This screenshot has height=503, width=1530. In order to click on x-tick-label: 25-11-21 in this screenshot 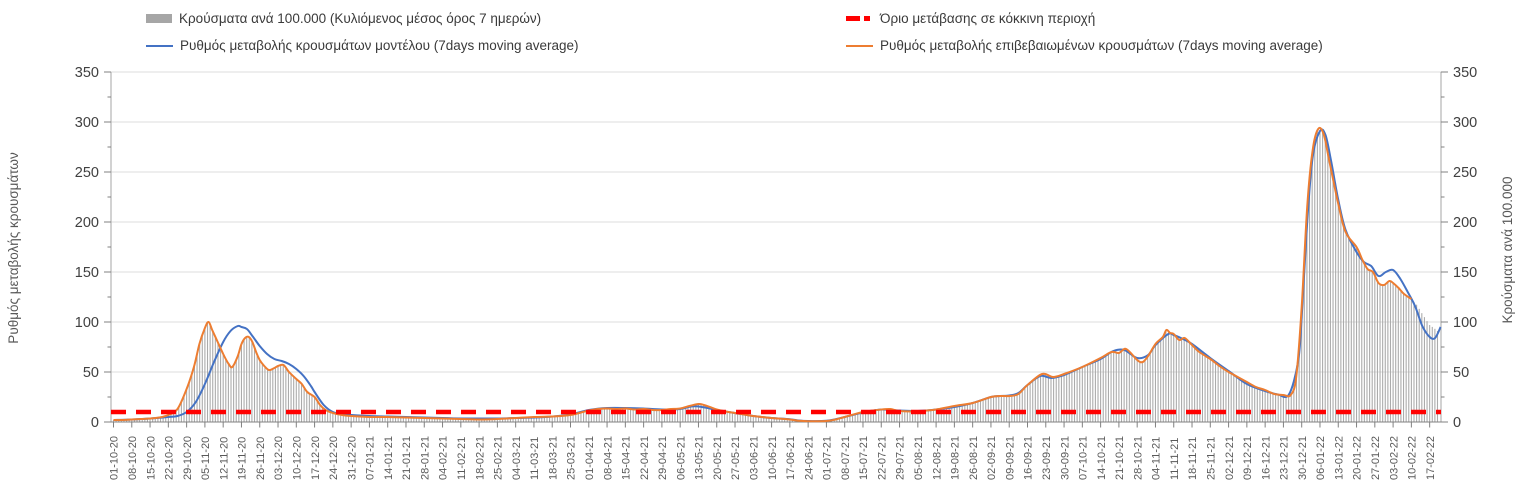, I will do `click(1212, 458)`.